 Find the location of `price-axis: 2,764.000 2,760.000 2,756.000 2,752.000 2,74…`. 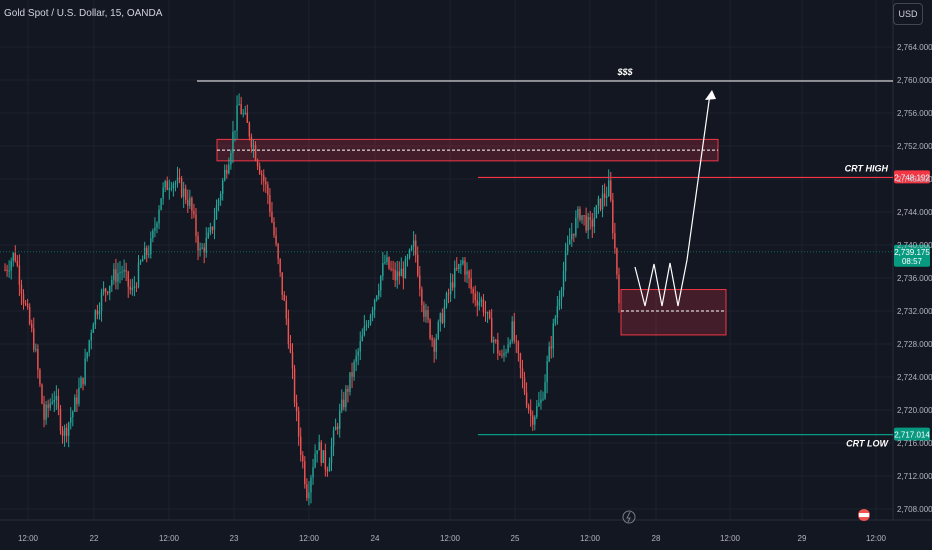

price-axis: 2,764.000 2,760.000 2,756.000 2,752.000 2,74… is located at coordinates (914, 278).